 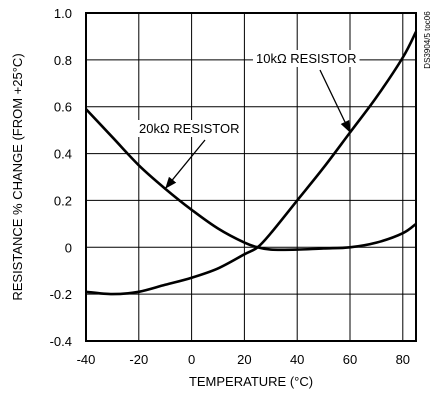 I want to click on y-tick-label: 0.4, so click(x=63, y=154).